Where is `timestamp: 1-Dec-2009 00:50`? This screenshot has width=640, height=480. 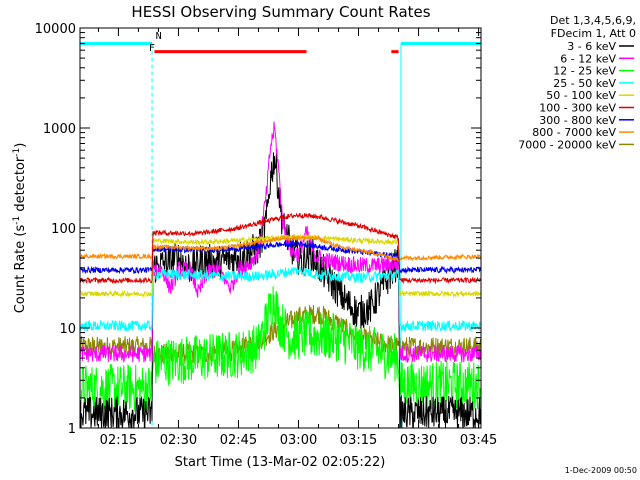
timestamp: 1-Dec-2009 00:50 is located at coordinates (601, 470).